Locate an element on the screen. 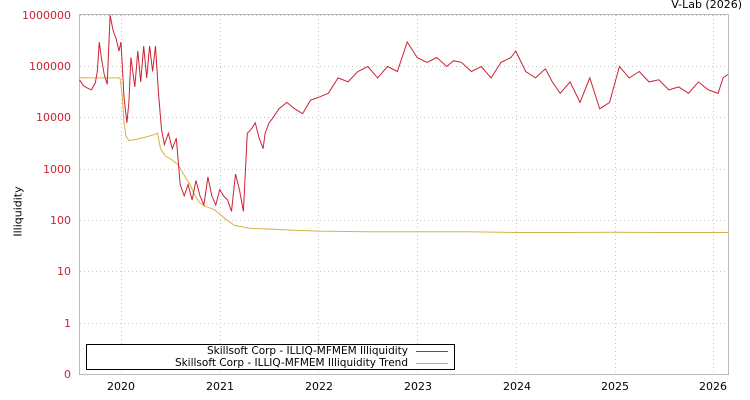  x-tick-2024: 2024 is located at coordinates (517, 386).